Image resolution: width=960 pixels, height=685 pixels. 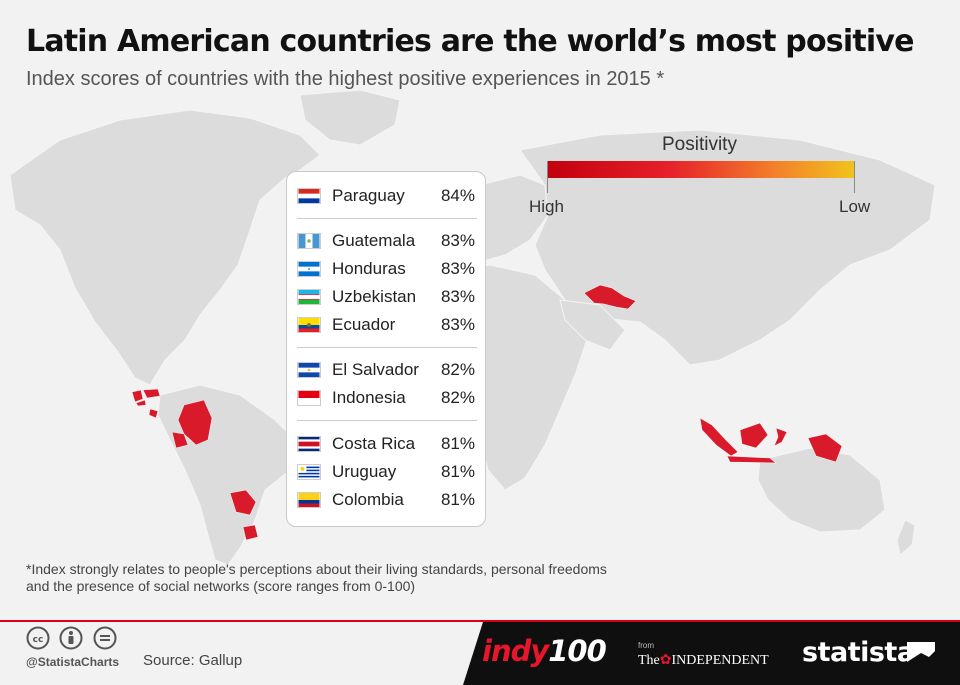 I want to click on from-label: from, so click(x=646, y=645).